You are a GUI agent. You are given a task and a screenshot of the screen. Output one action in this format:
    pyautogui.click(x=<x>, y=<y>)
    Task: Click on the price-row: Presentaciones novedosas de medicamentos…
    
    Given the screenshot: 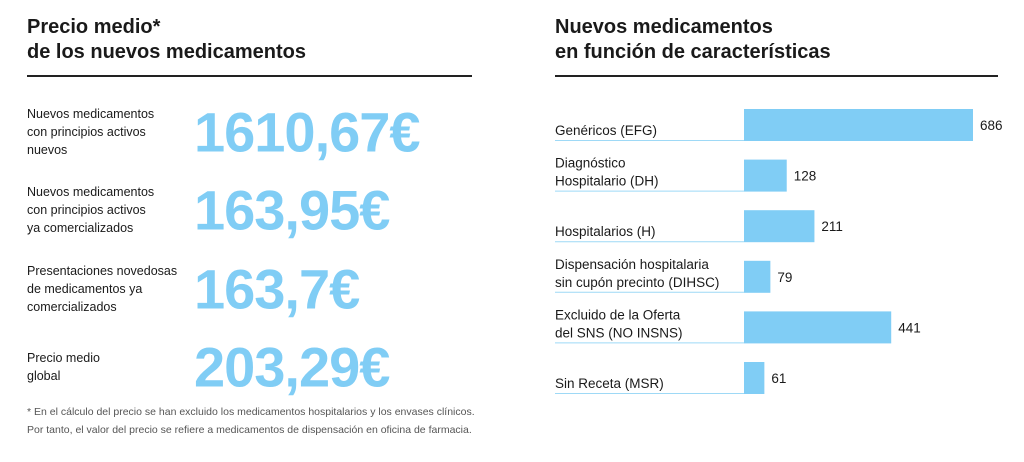 What is the action you would take?
    pyautogui.click(x=247, y=289)
    